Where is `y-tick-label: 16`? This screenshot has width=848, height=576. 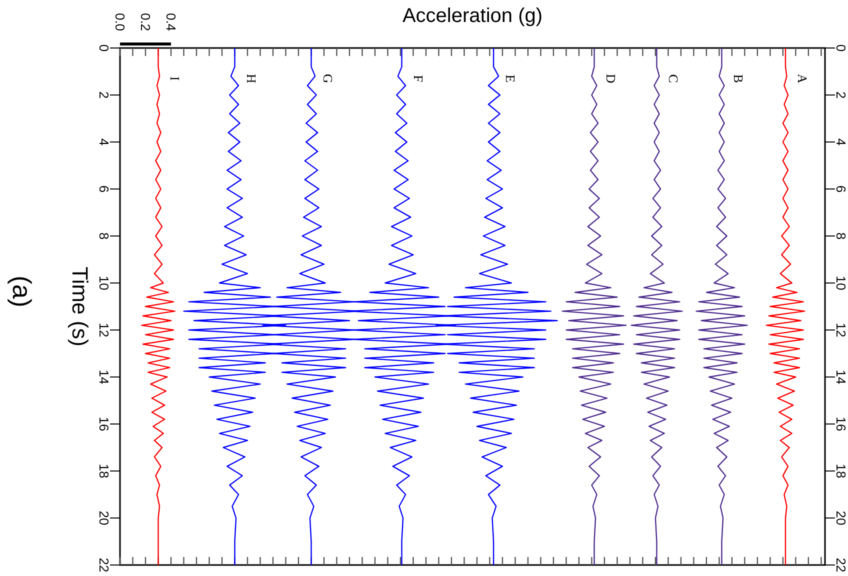
y-tick-label: 16 is located at coordinates (104, 424).